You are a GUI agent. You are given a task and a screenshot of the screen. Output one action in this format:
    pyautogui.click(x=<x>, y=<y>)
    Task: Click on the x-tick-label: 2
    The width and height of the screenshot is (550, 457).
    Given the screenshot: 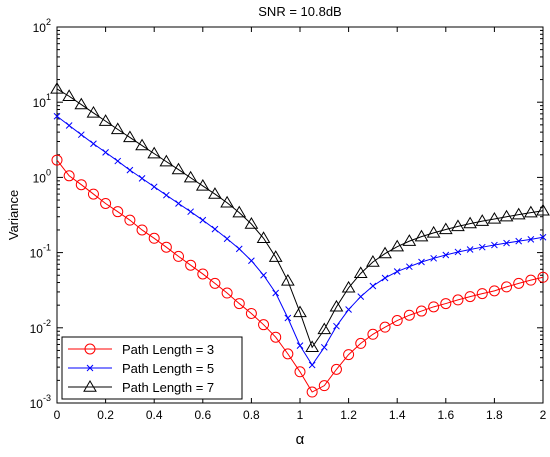 What is the action you would take?
    pyautogui.click(x=543, y=415)
    